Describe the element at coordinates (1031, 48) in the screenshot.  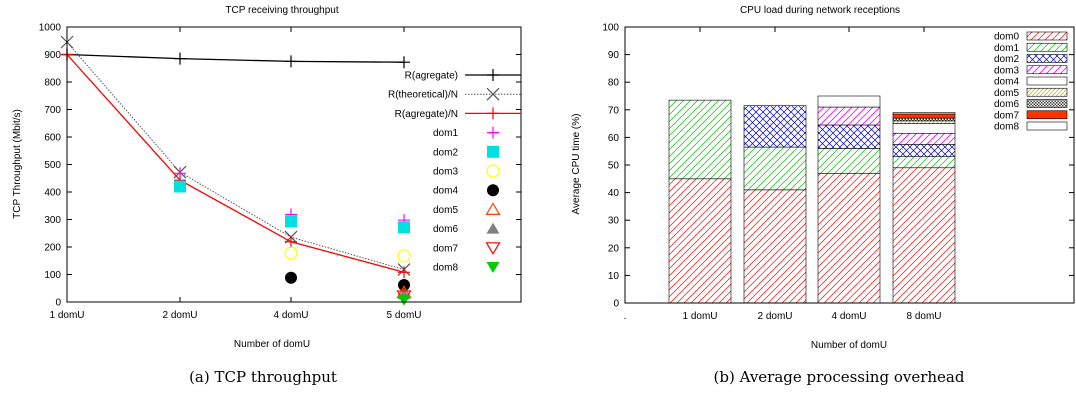
I see `legend-item: dom1` at that location.